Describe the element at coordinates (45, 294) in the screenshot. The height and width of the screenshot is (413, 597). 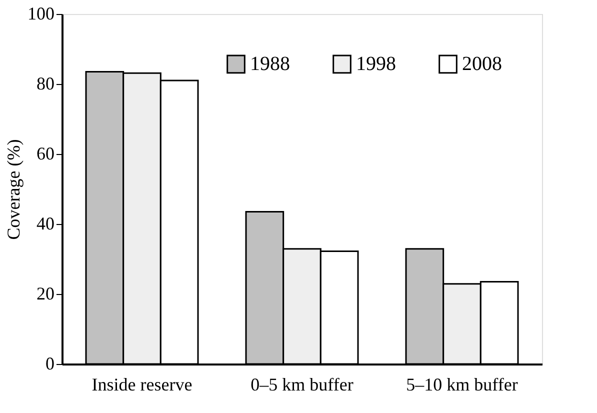
I see `y-tick-label: 20` at that location.